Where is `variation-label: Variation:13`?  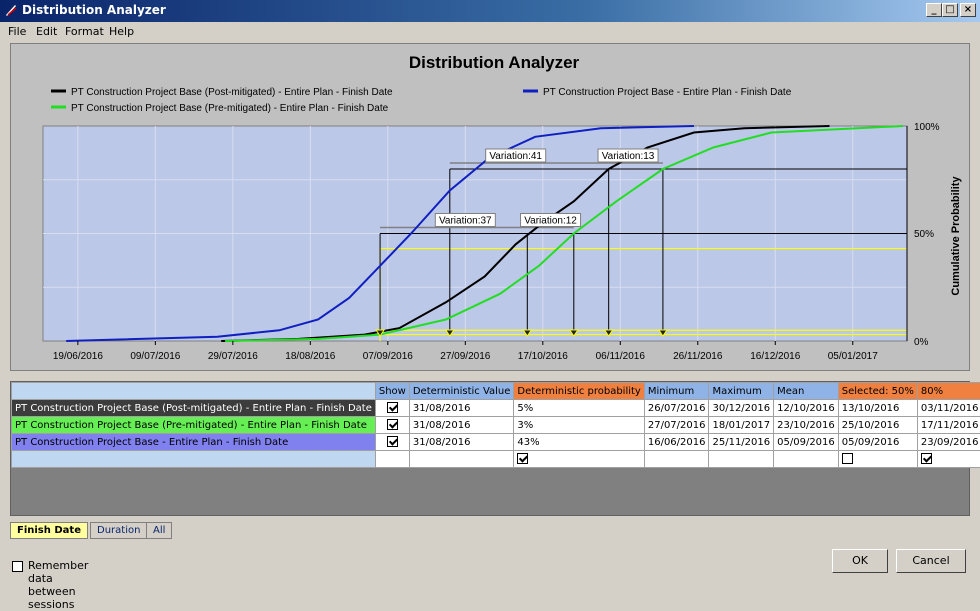
variation-label: Variation:13 is located at coordinates (628, 156).